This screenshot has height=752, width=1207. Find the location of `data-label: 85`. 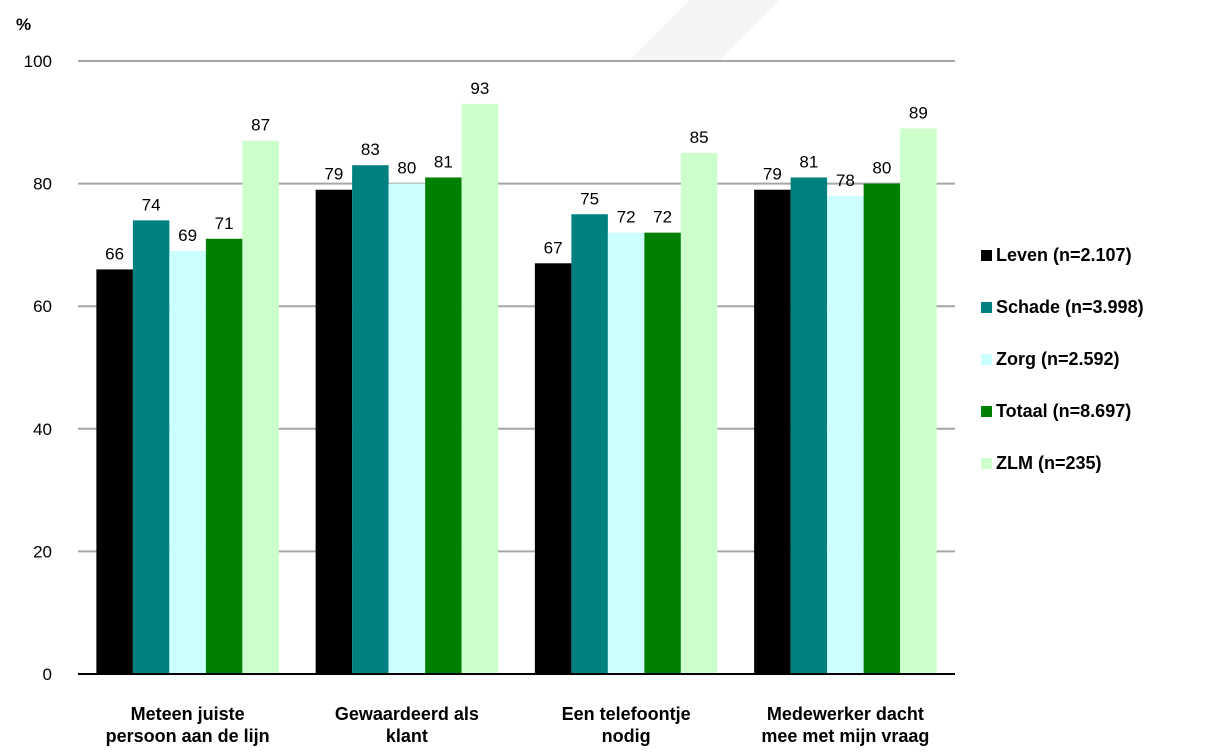

data-label: 85 is located at coordinates (699, 137).